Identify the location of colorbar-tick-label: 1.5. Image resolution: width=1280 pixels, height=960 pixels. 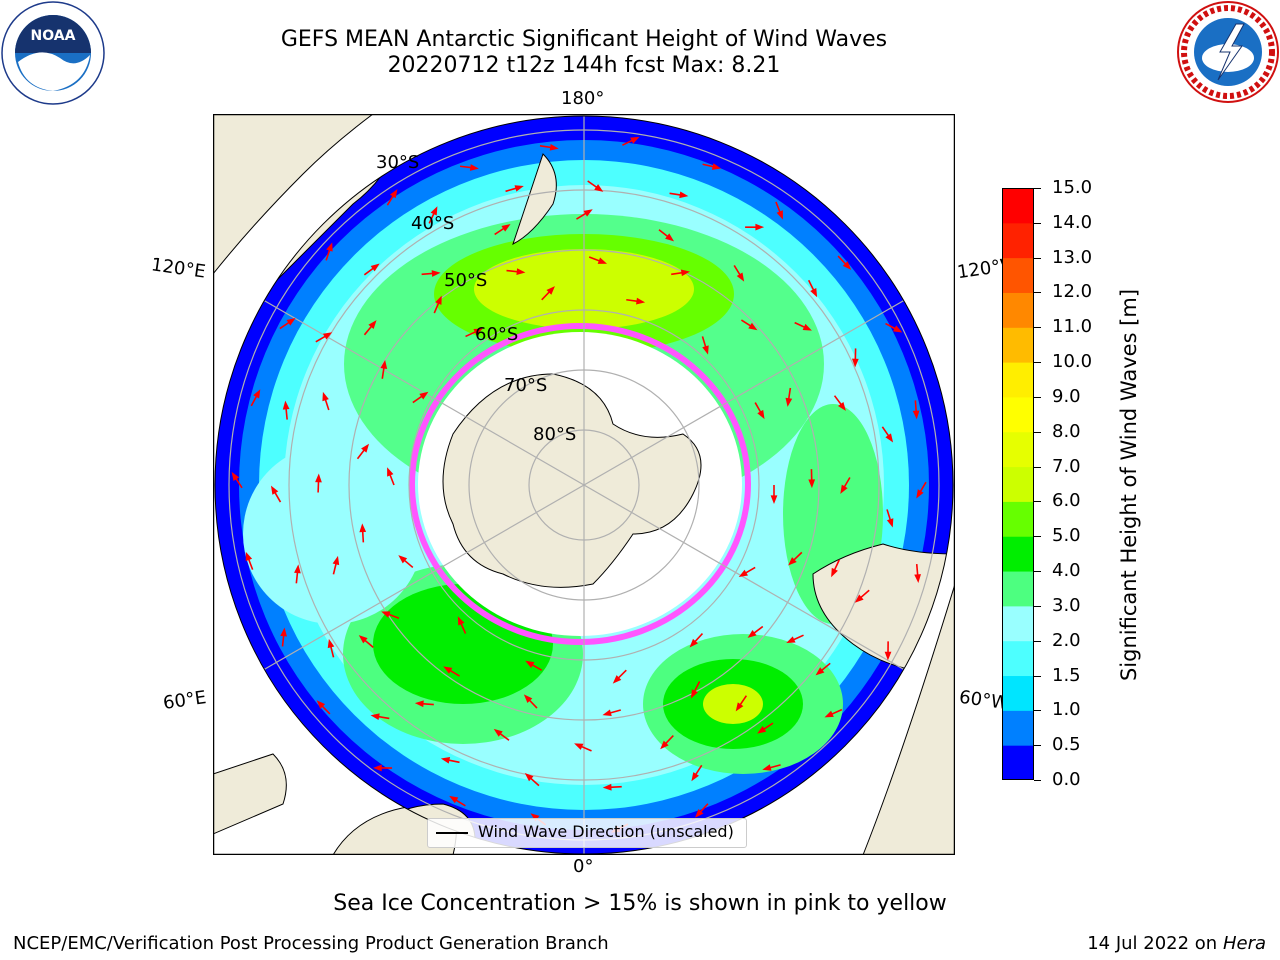
(1066, 675).